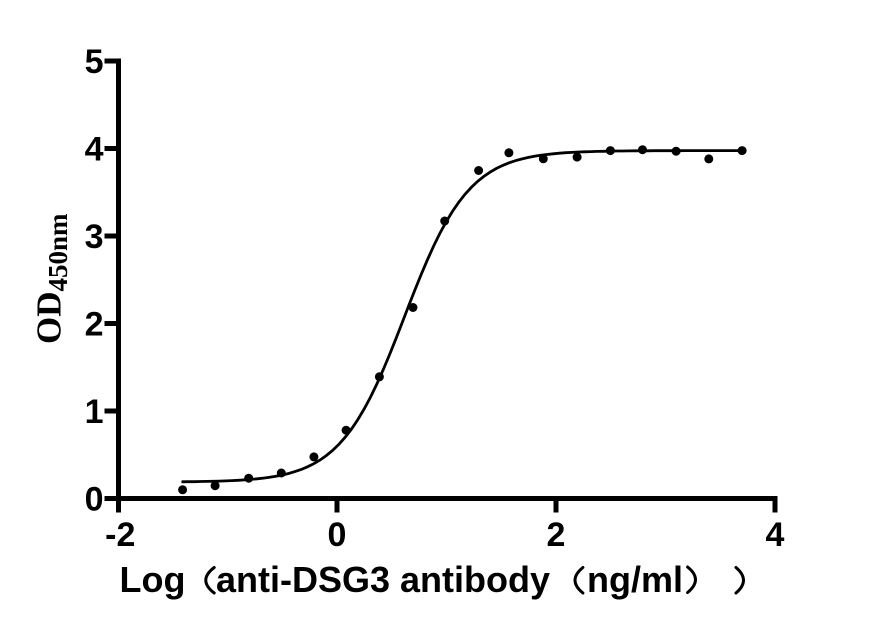  I want to click on svg-text: ng/ml, so click(635, 579).